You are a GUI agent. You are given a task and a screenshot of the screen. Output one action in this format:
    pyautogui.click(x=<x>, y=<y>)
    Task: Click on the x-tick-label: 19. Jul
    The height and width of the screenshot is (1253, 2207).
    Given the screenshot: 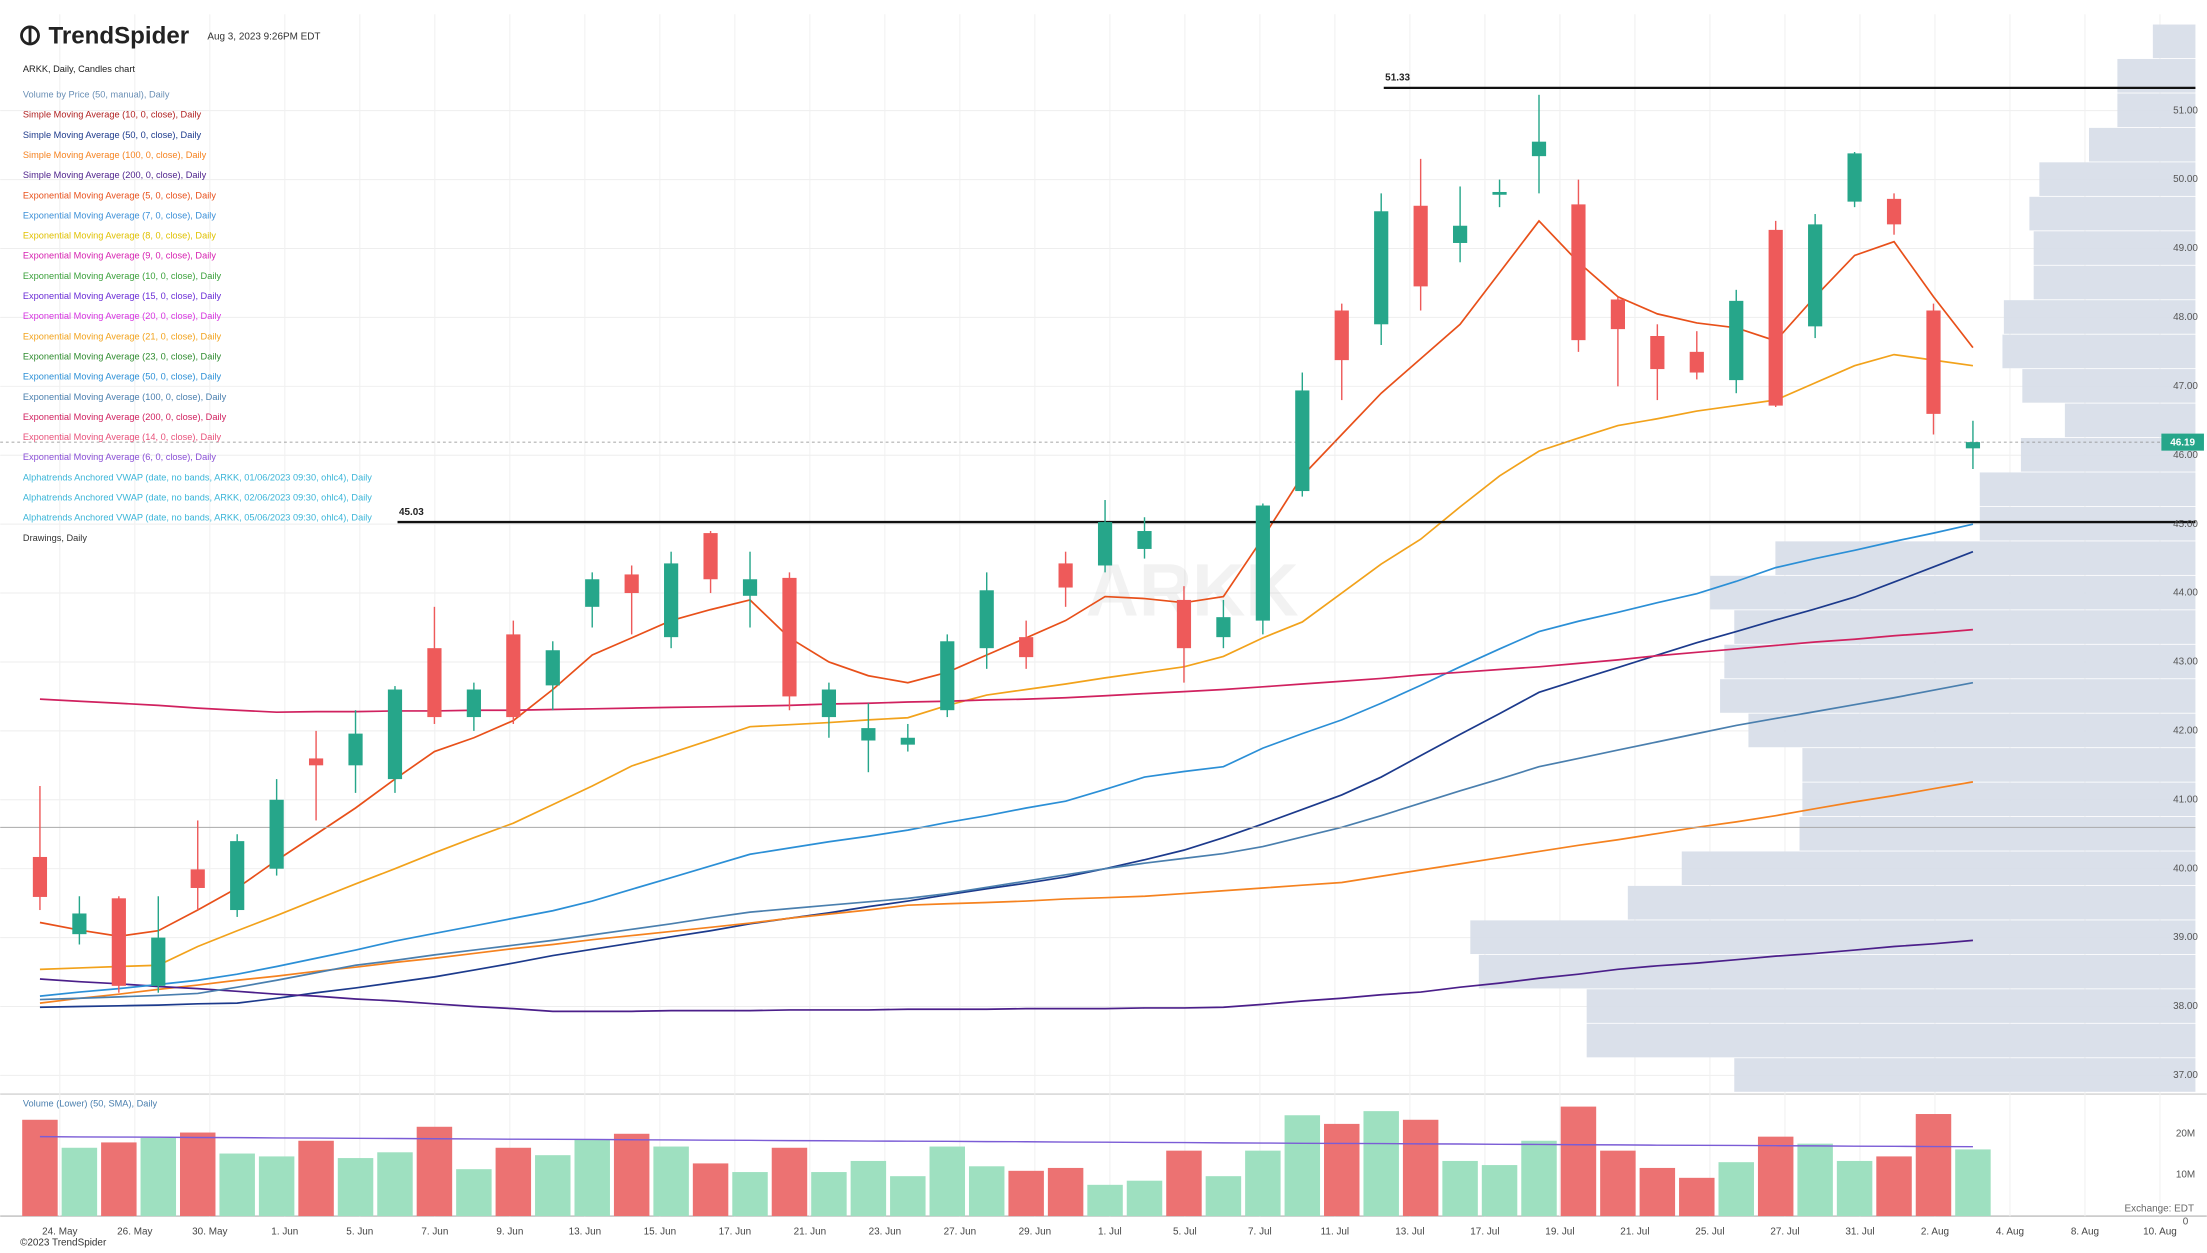 What is the action you would take?
    pyautogui.click(x=1559, y=1231)
    